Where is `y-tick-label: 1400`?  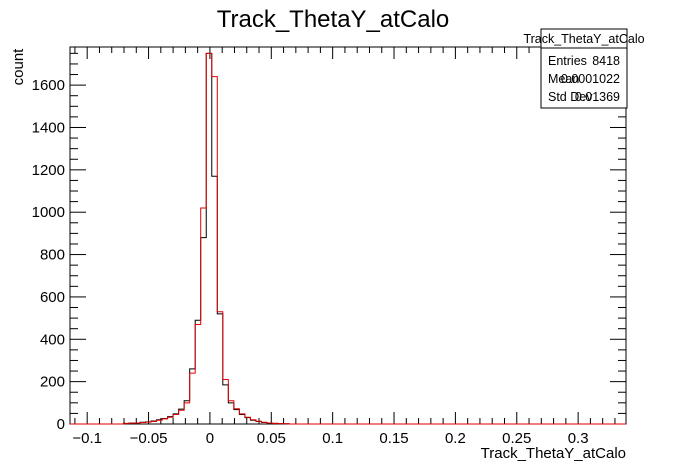
y-tick-label: 1400 is located at coordinates (48, 127).